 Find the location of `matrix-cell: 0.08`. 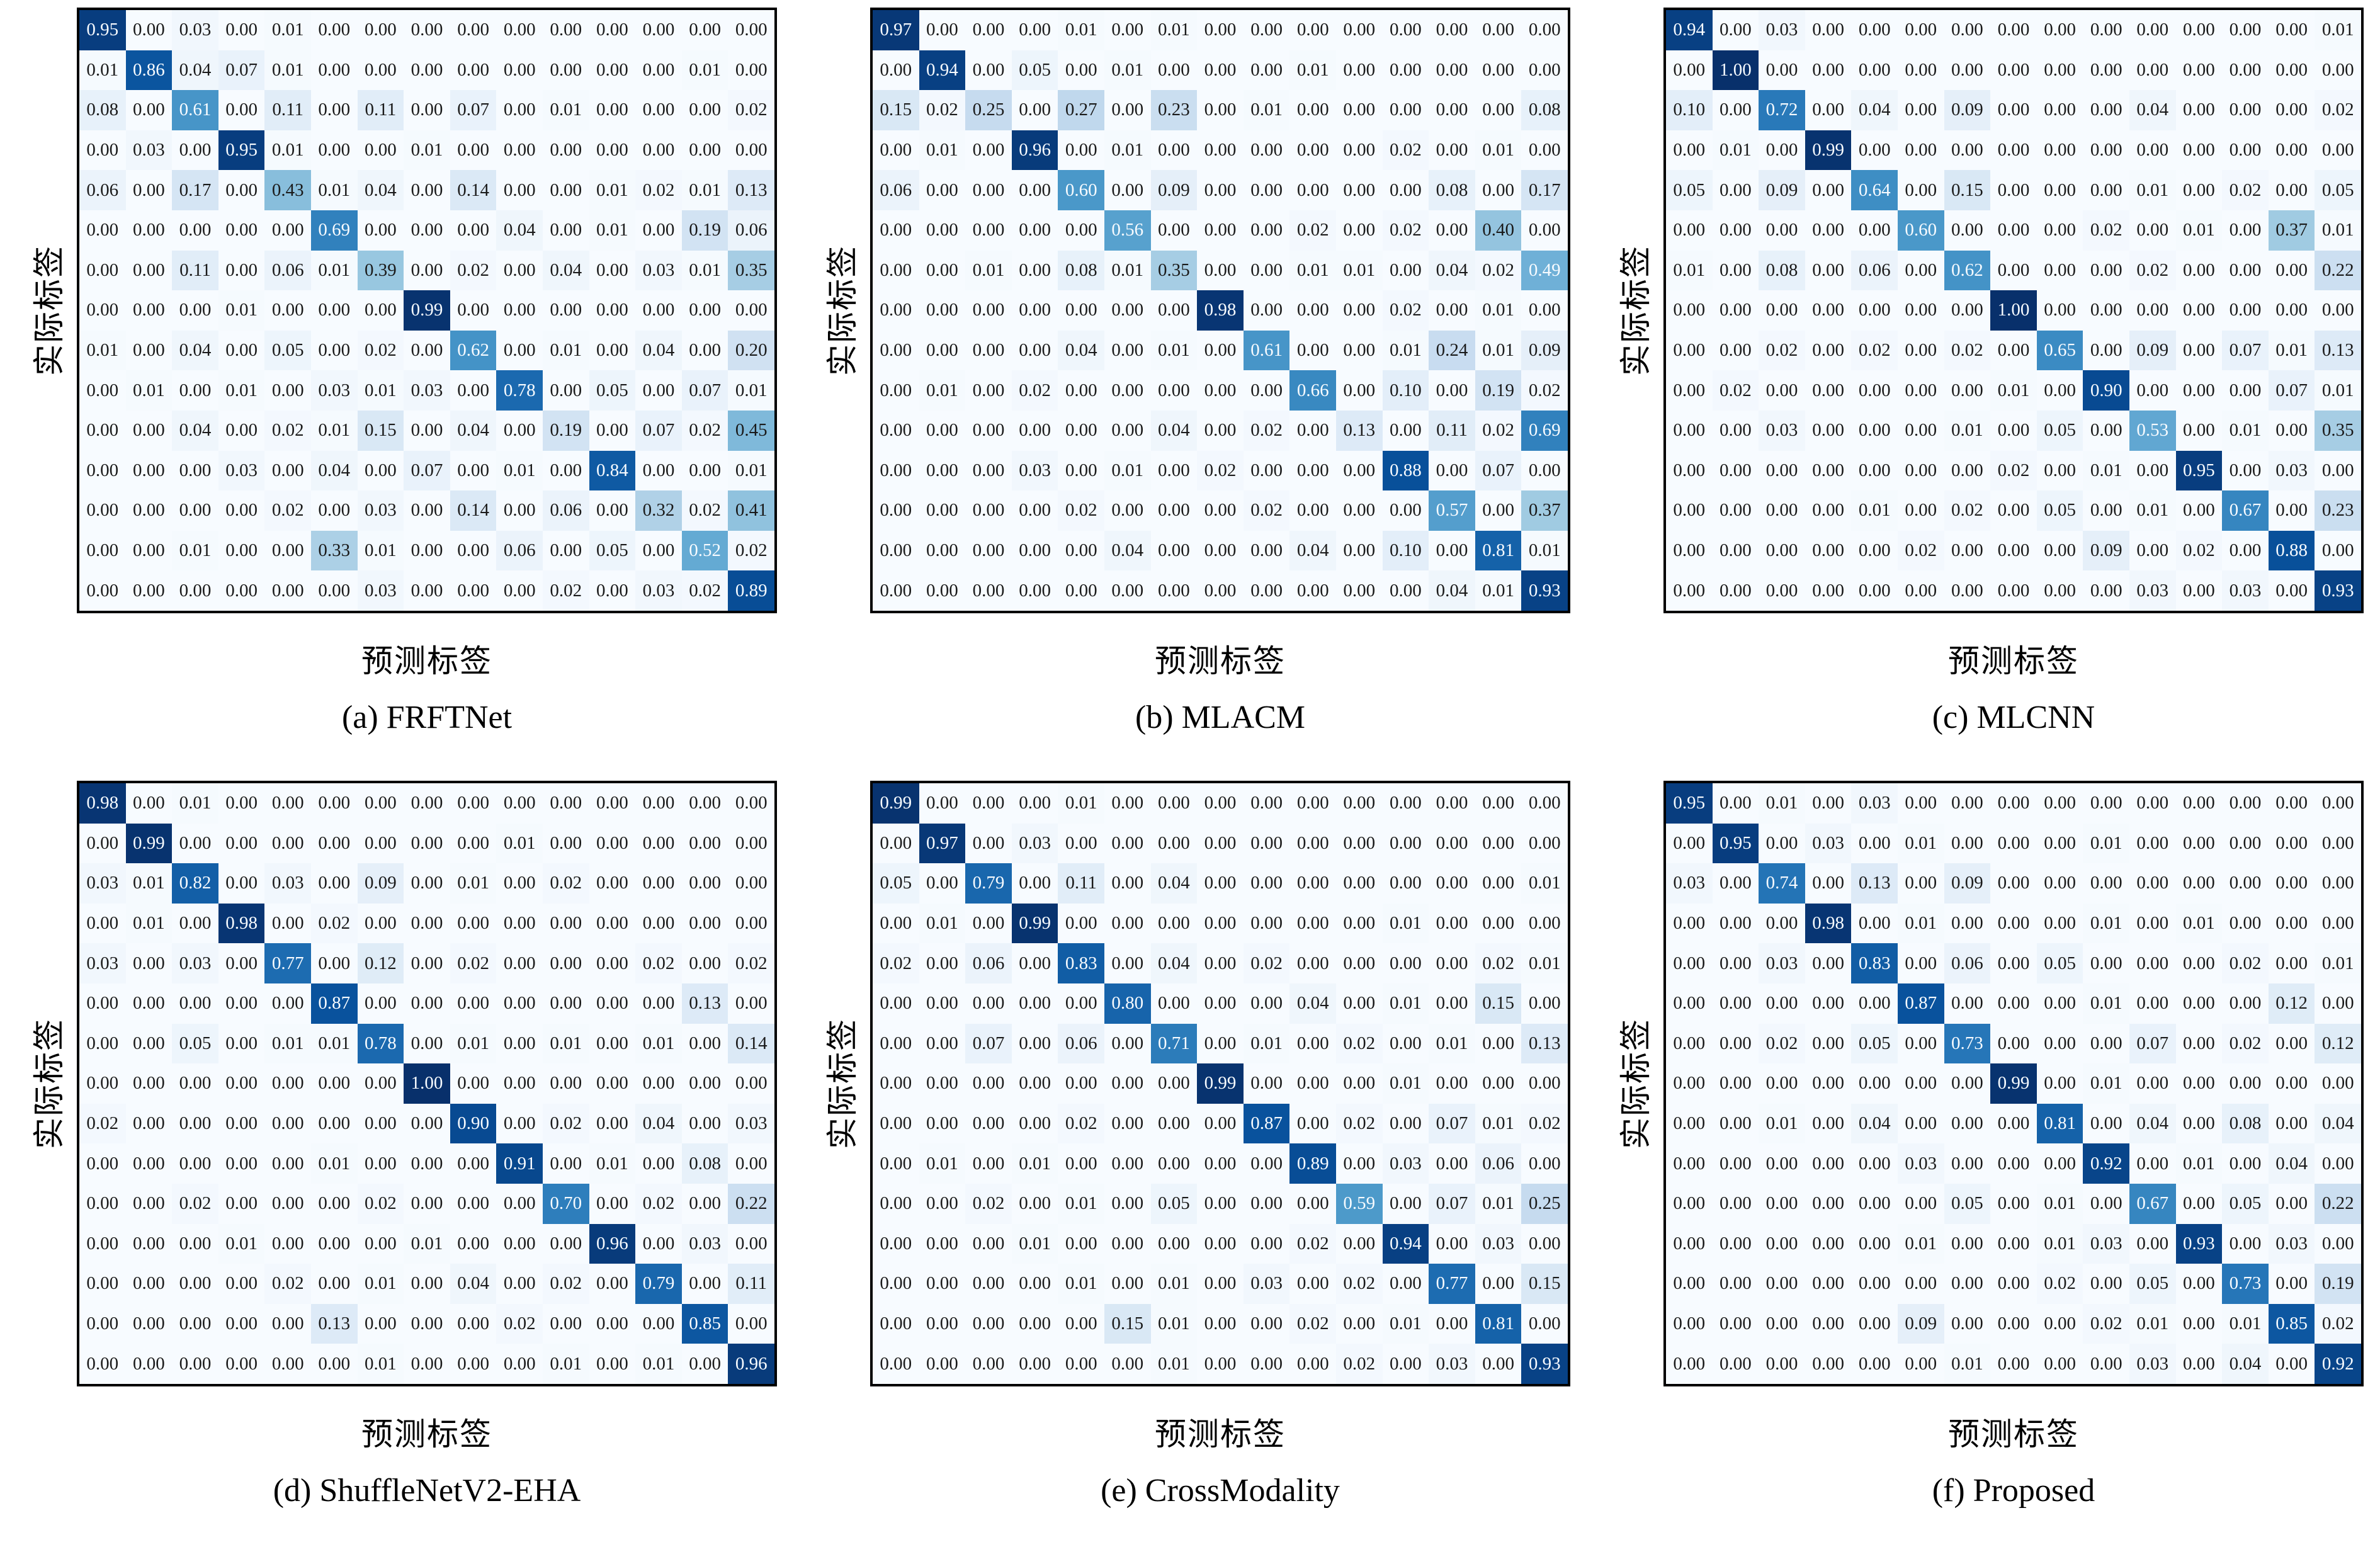

matrix-cell: 0.08 is located at coordinates (1782, 270).